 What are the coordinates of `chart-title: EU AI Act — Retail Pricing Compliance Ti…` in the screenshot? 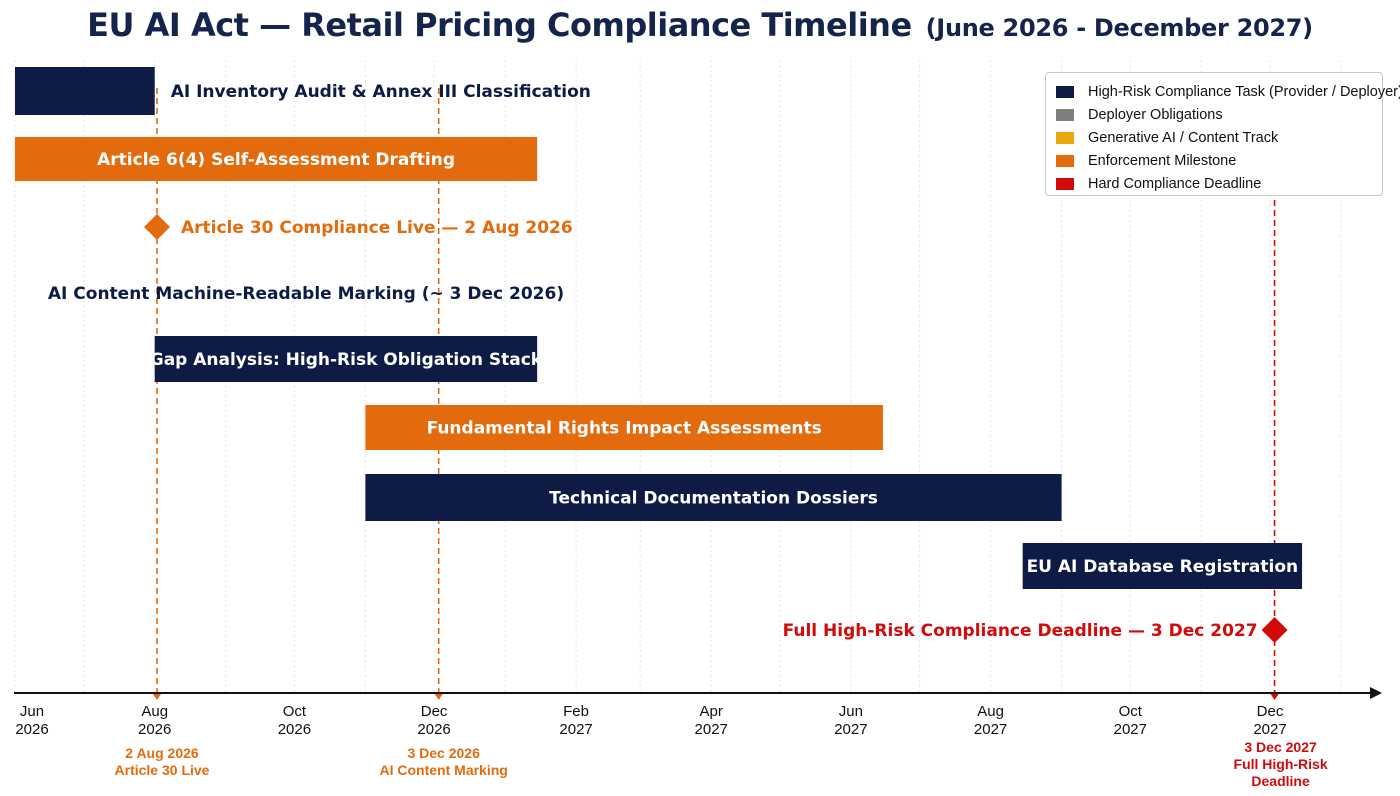 It's located at (700, 25).